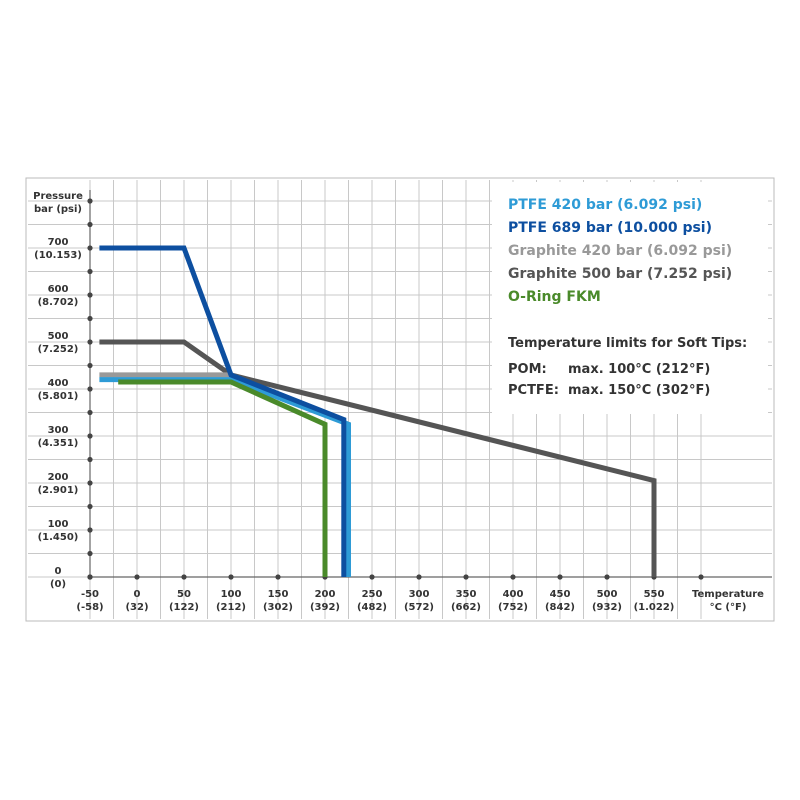 The width and height of the screenshot is (800, 800). Describe the element at coordinates (607, 607) in the screenshot. I see `x-tick-label-fahrenheit: (932)` at that location.